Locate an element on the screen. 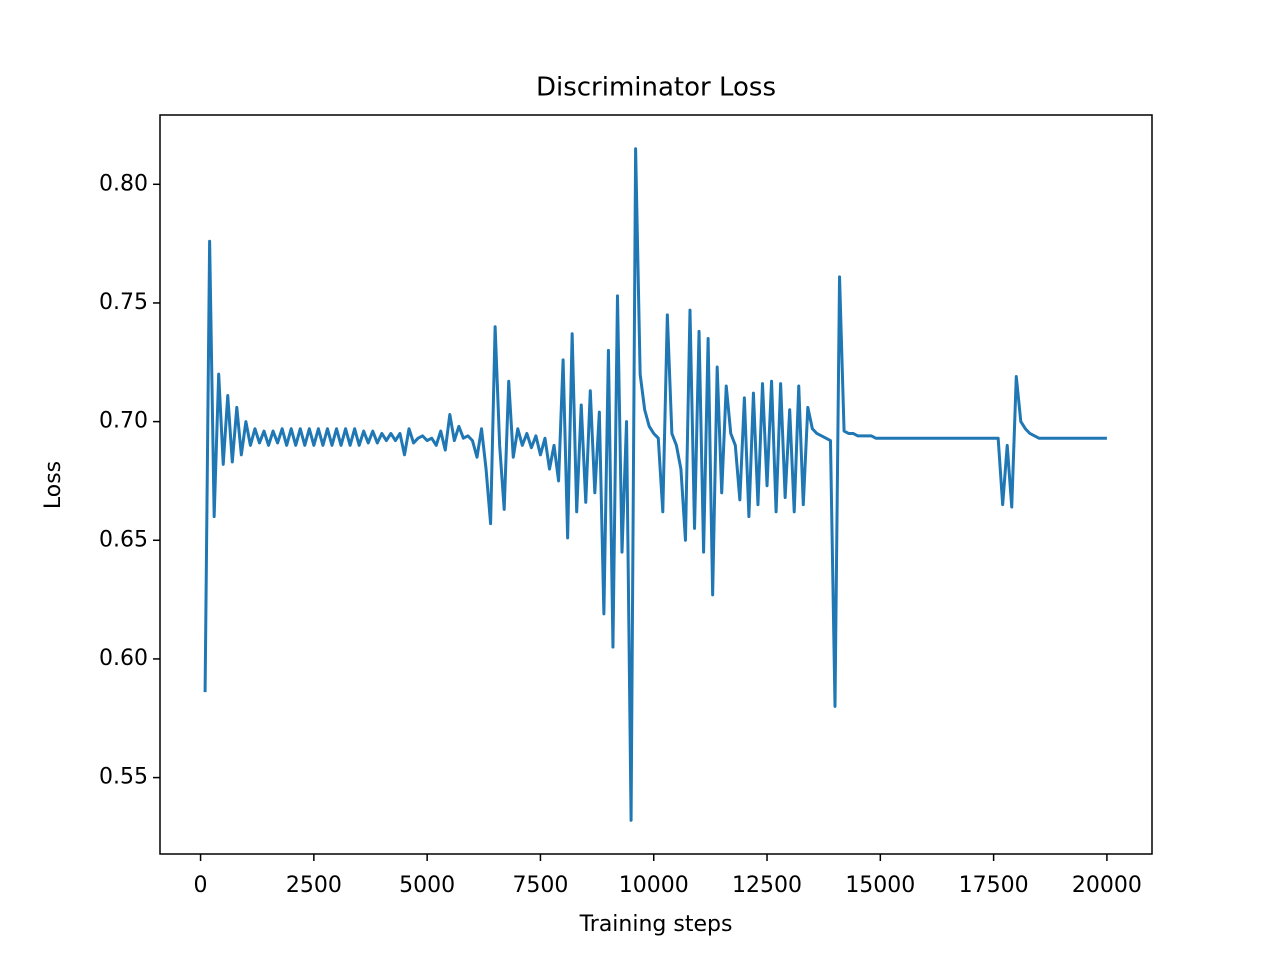  y-tick-label: 0.80 is located at coordinates (123, 183).